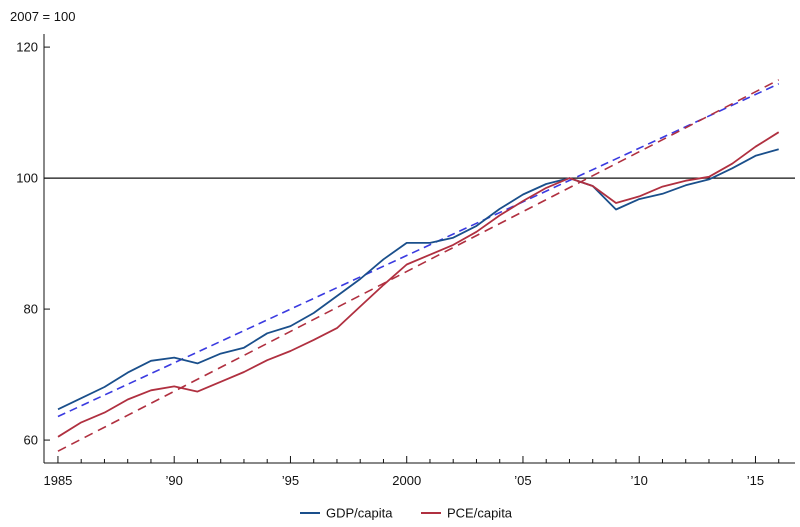 This screenshot has width=800, height=527. Describe the element at coordinates (480, 513) in the screenshot. I see `legend-label: PCE/capita` at that location.